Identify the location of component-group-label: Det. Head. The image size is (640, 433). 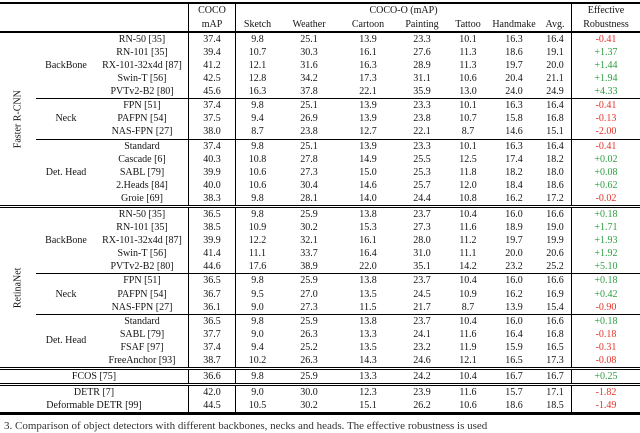
(66, 341).